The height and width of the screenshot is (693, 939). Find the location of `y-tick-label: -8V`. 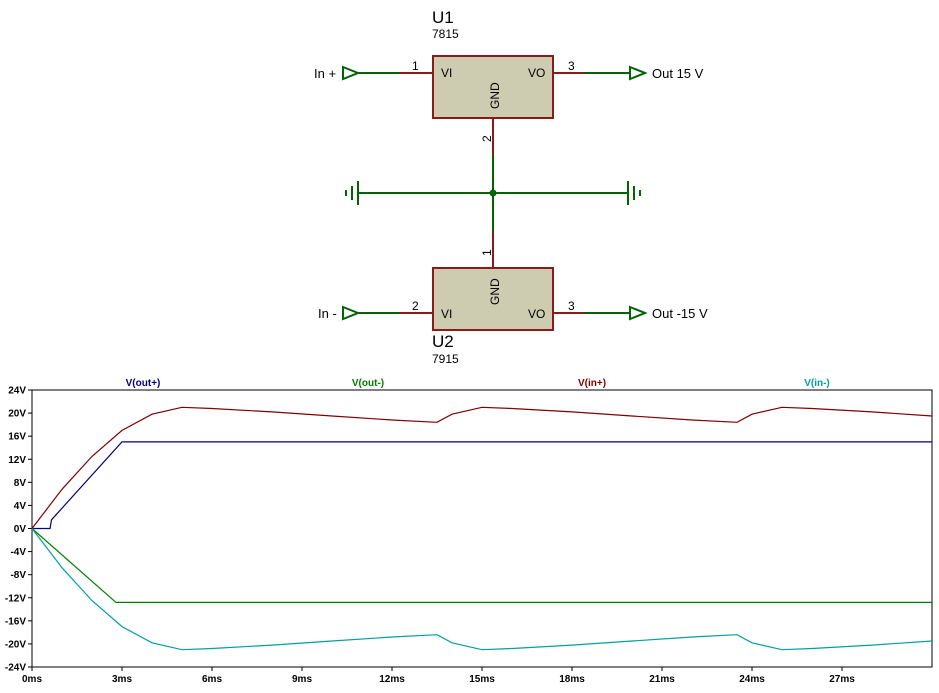

y-tick-label: -8V is located at coordinates (18, 575).